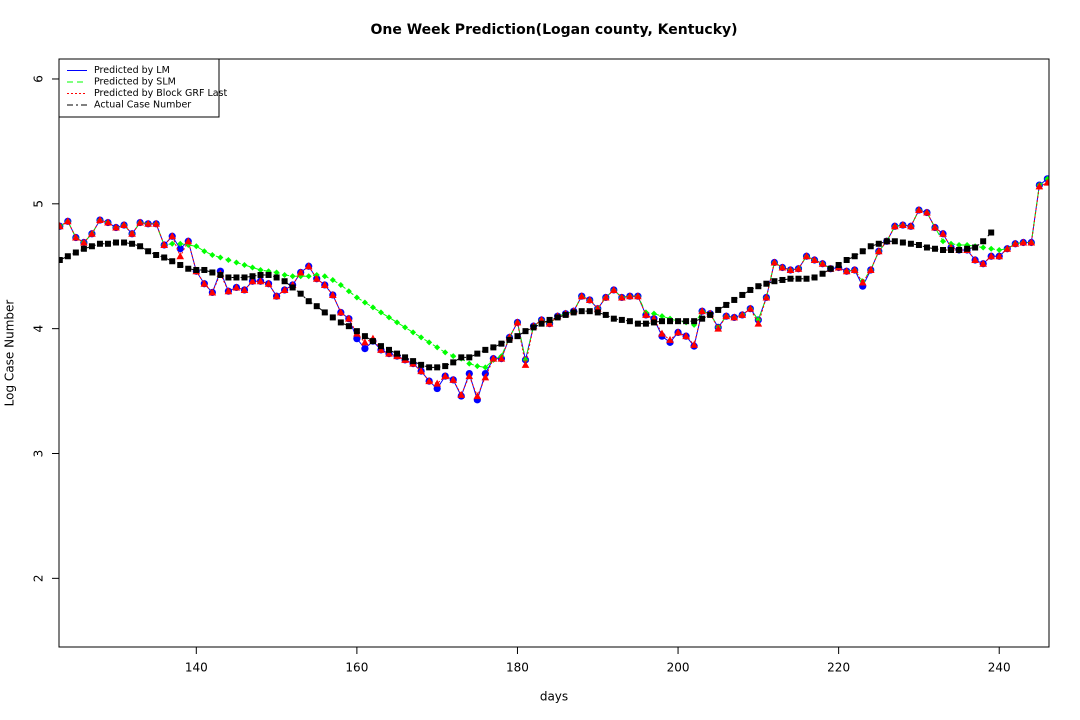 This screenshot has width=1080, height=720. What do you see at coordinates (39, 79) in the screenshot?
I see `y-tick-label: 6` at bounding box center [39, 79].